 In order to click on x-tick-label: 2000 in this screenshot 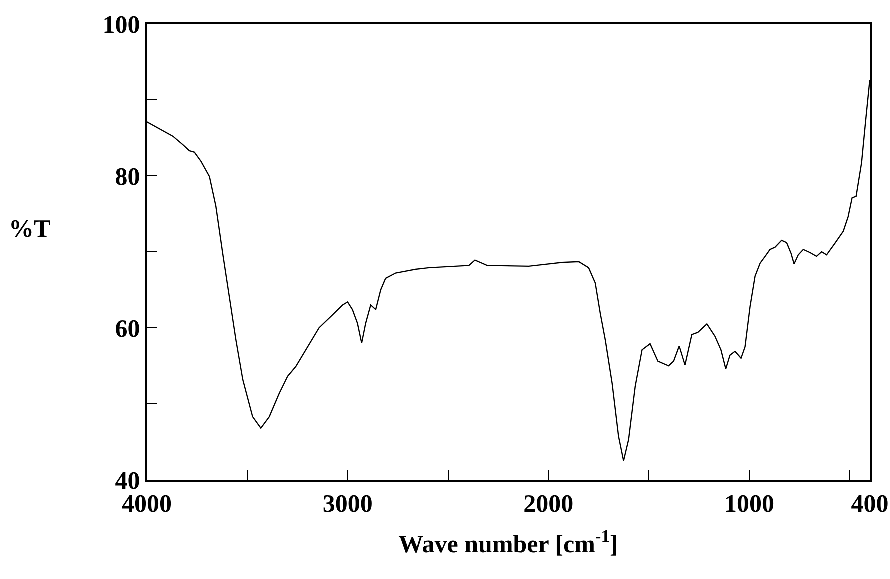, I will do `click(549, 504)`.